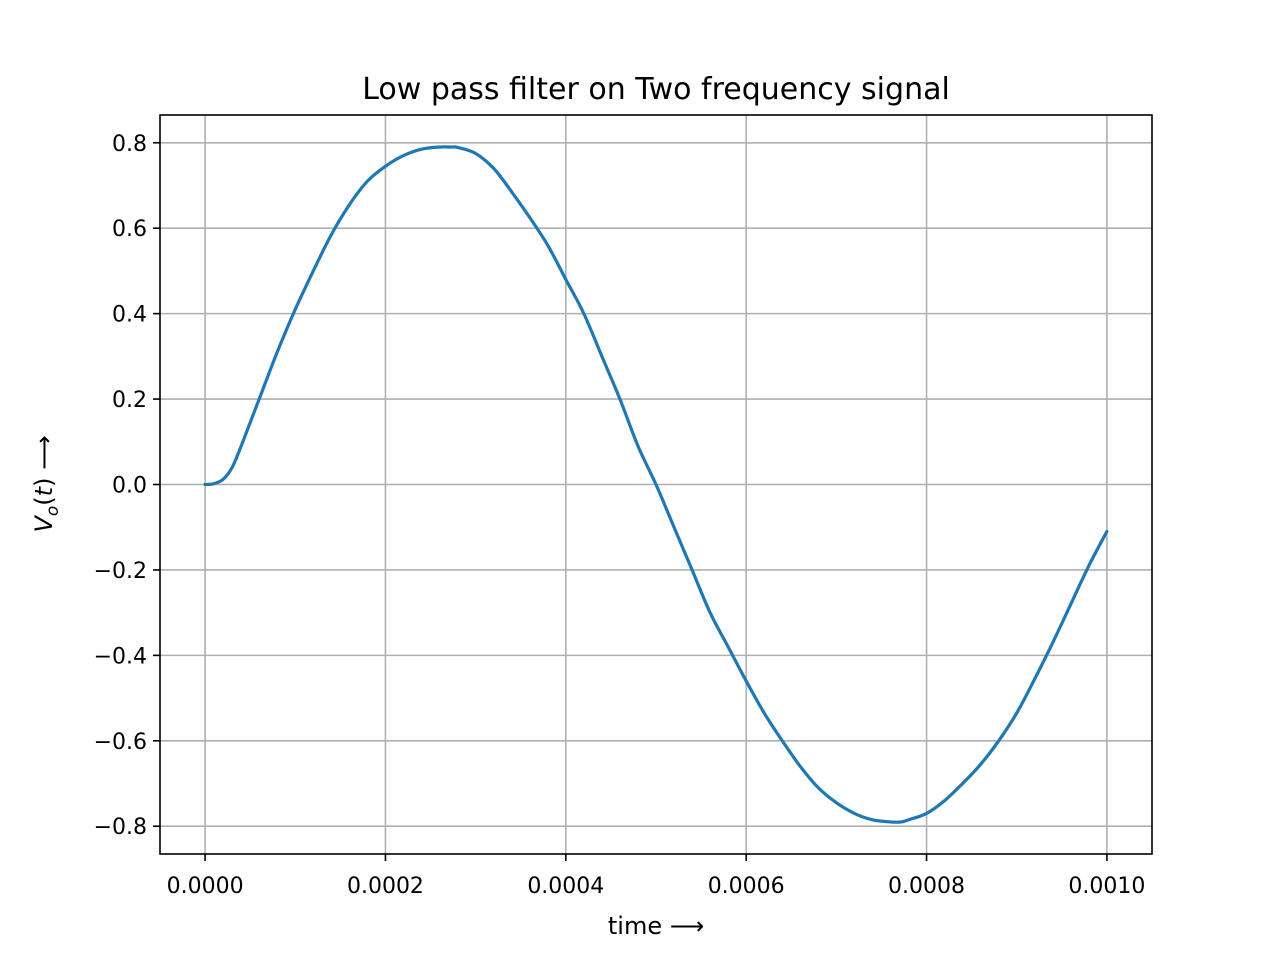 The width and height of the screenshot is (1280, 960). I want to click on x-axis-label: time ⟶, so click(656, 926).